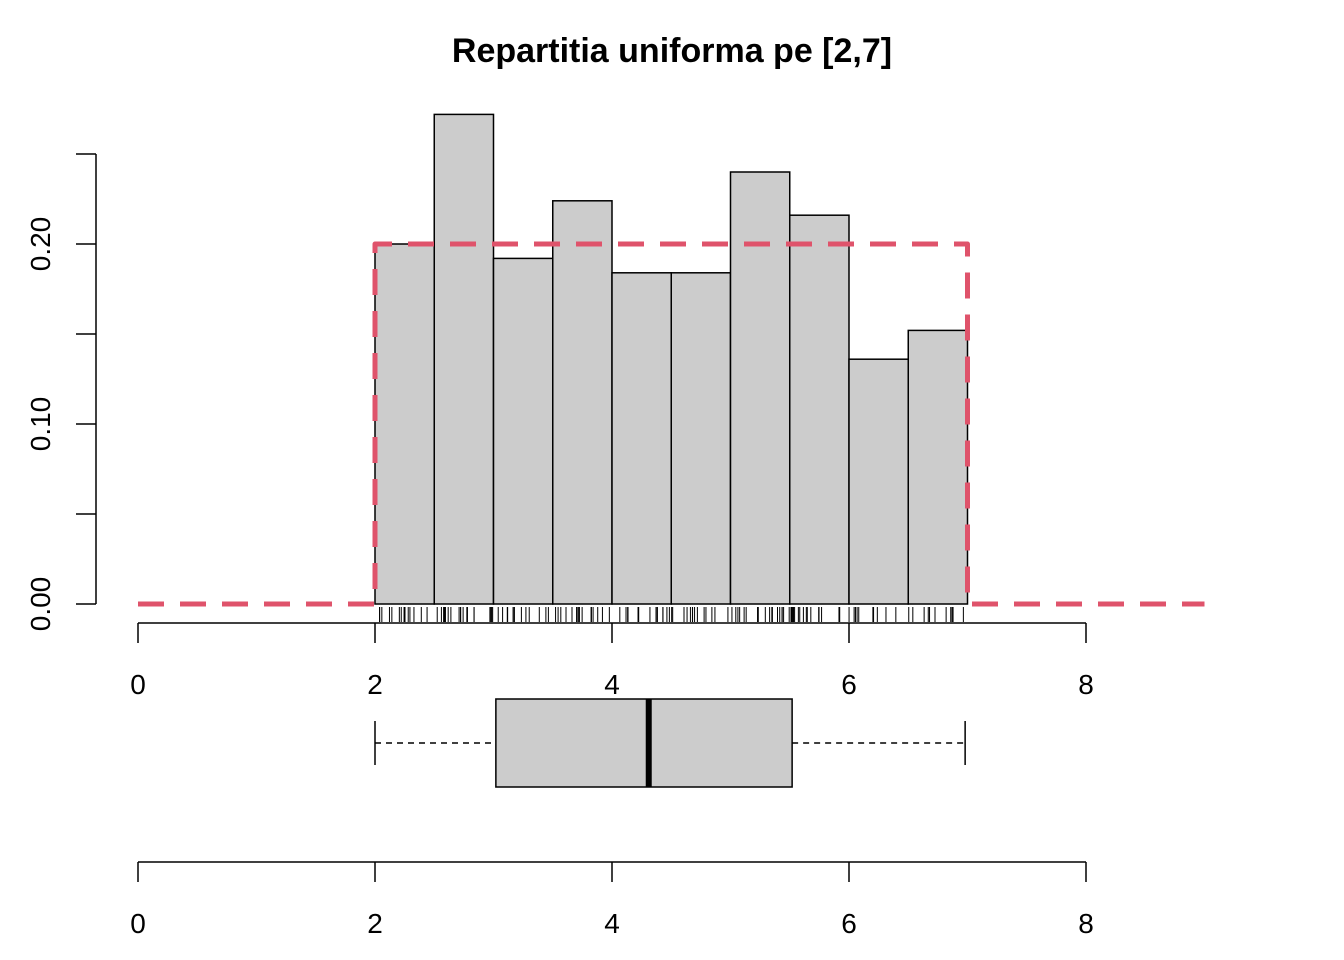 The image size is (1344, 960). What do you see at coordinates (672, 51) in the screenshot?
I see `chart-title: Repartitia uniforma pe [2,7]` at bounding box center [672, 51].